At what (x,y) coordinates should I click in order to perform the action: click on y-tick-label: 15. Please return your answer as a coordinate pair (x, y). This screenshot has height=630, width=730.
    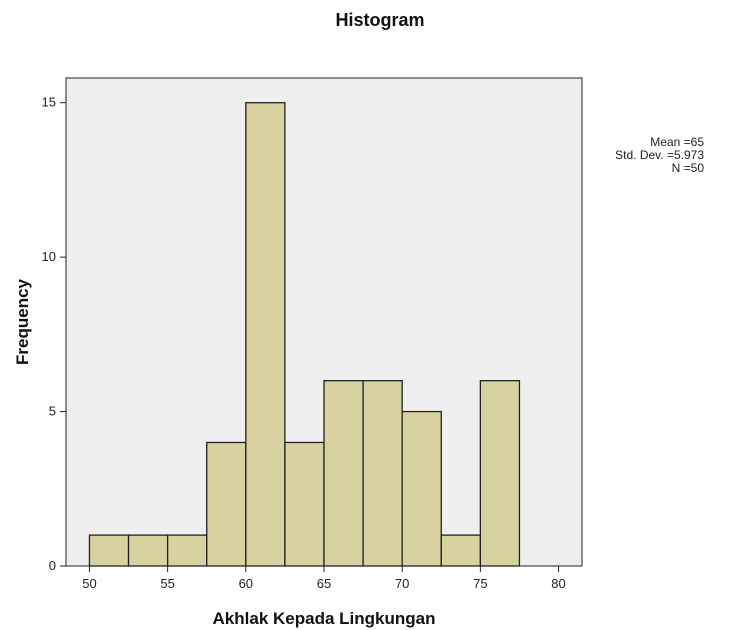
    Looking at the image, I should click on (49, 102).